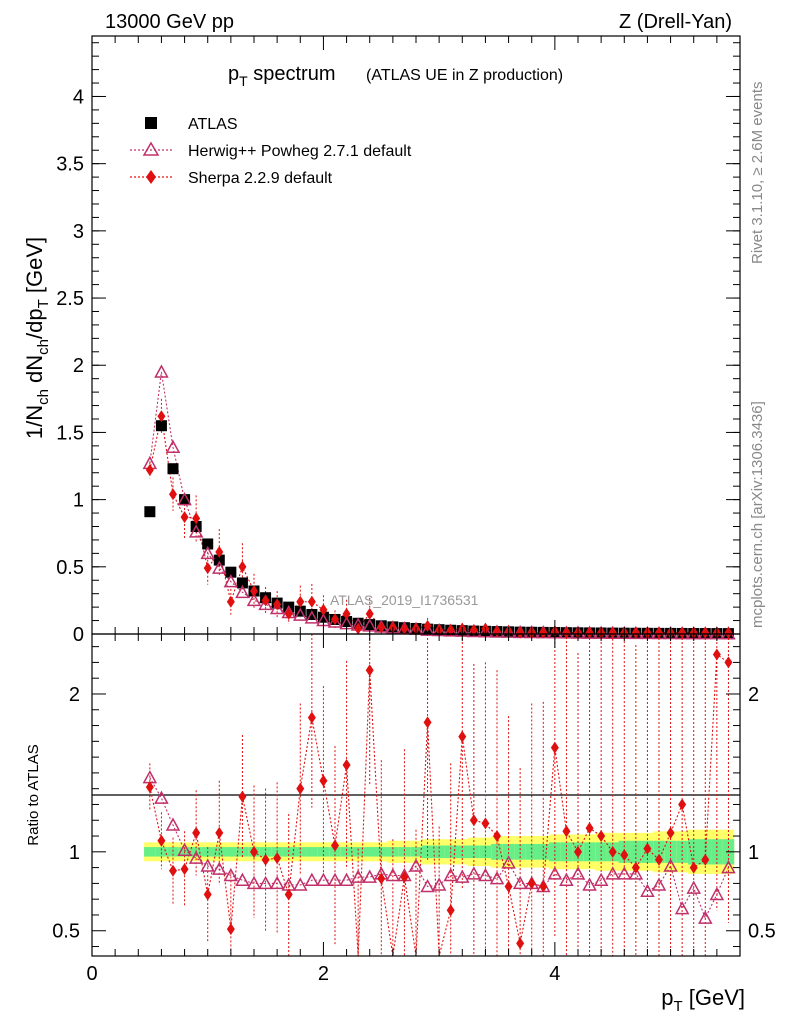  I want to click on mcplots-label: mcplots.cern.ch [arXiv:1306.3436], so click(757, 514).